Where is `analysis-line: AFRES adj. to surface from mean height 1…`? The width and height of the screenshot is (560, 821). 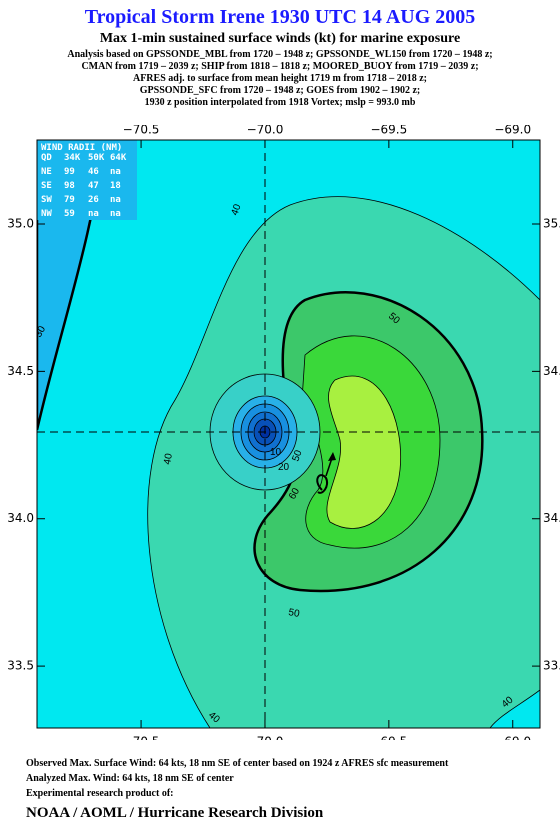
analysis-line: AFRES adj. to surface from mean height 1… is located at coordinates (280, 78).